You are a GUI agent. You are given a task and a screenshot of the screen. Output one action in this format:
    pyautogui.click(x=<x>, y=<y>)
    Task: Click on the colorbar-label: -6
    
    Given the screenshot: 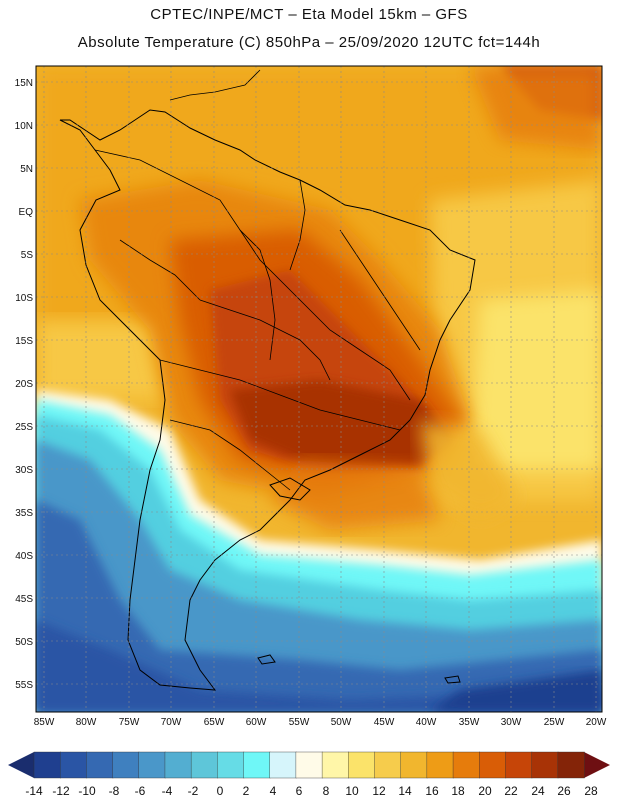 What is the action you would take?
    pyautogui.click(x=140, y=791)
    